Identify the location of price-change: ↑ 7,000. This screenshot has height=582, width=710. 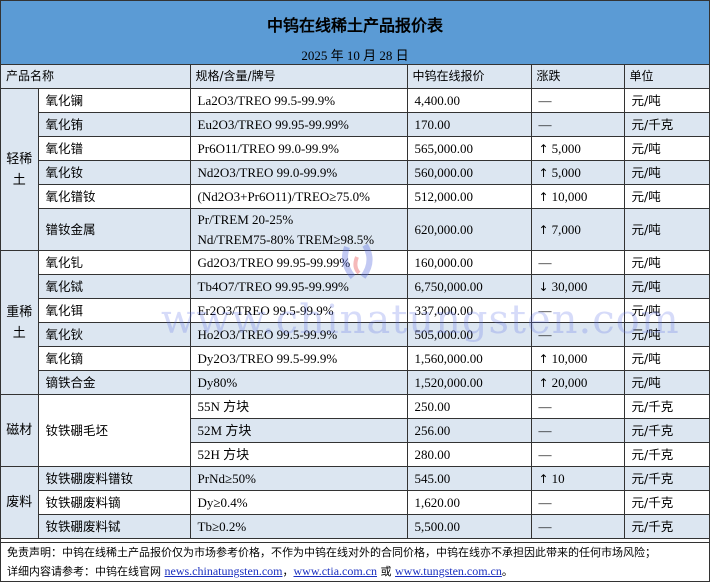
(577, 229).